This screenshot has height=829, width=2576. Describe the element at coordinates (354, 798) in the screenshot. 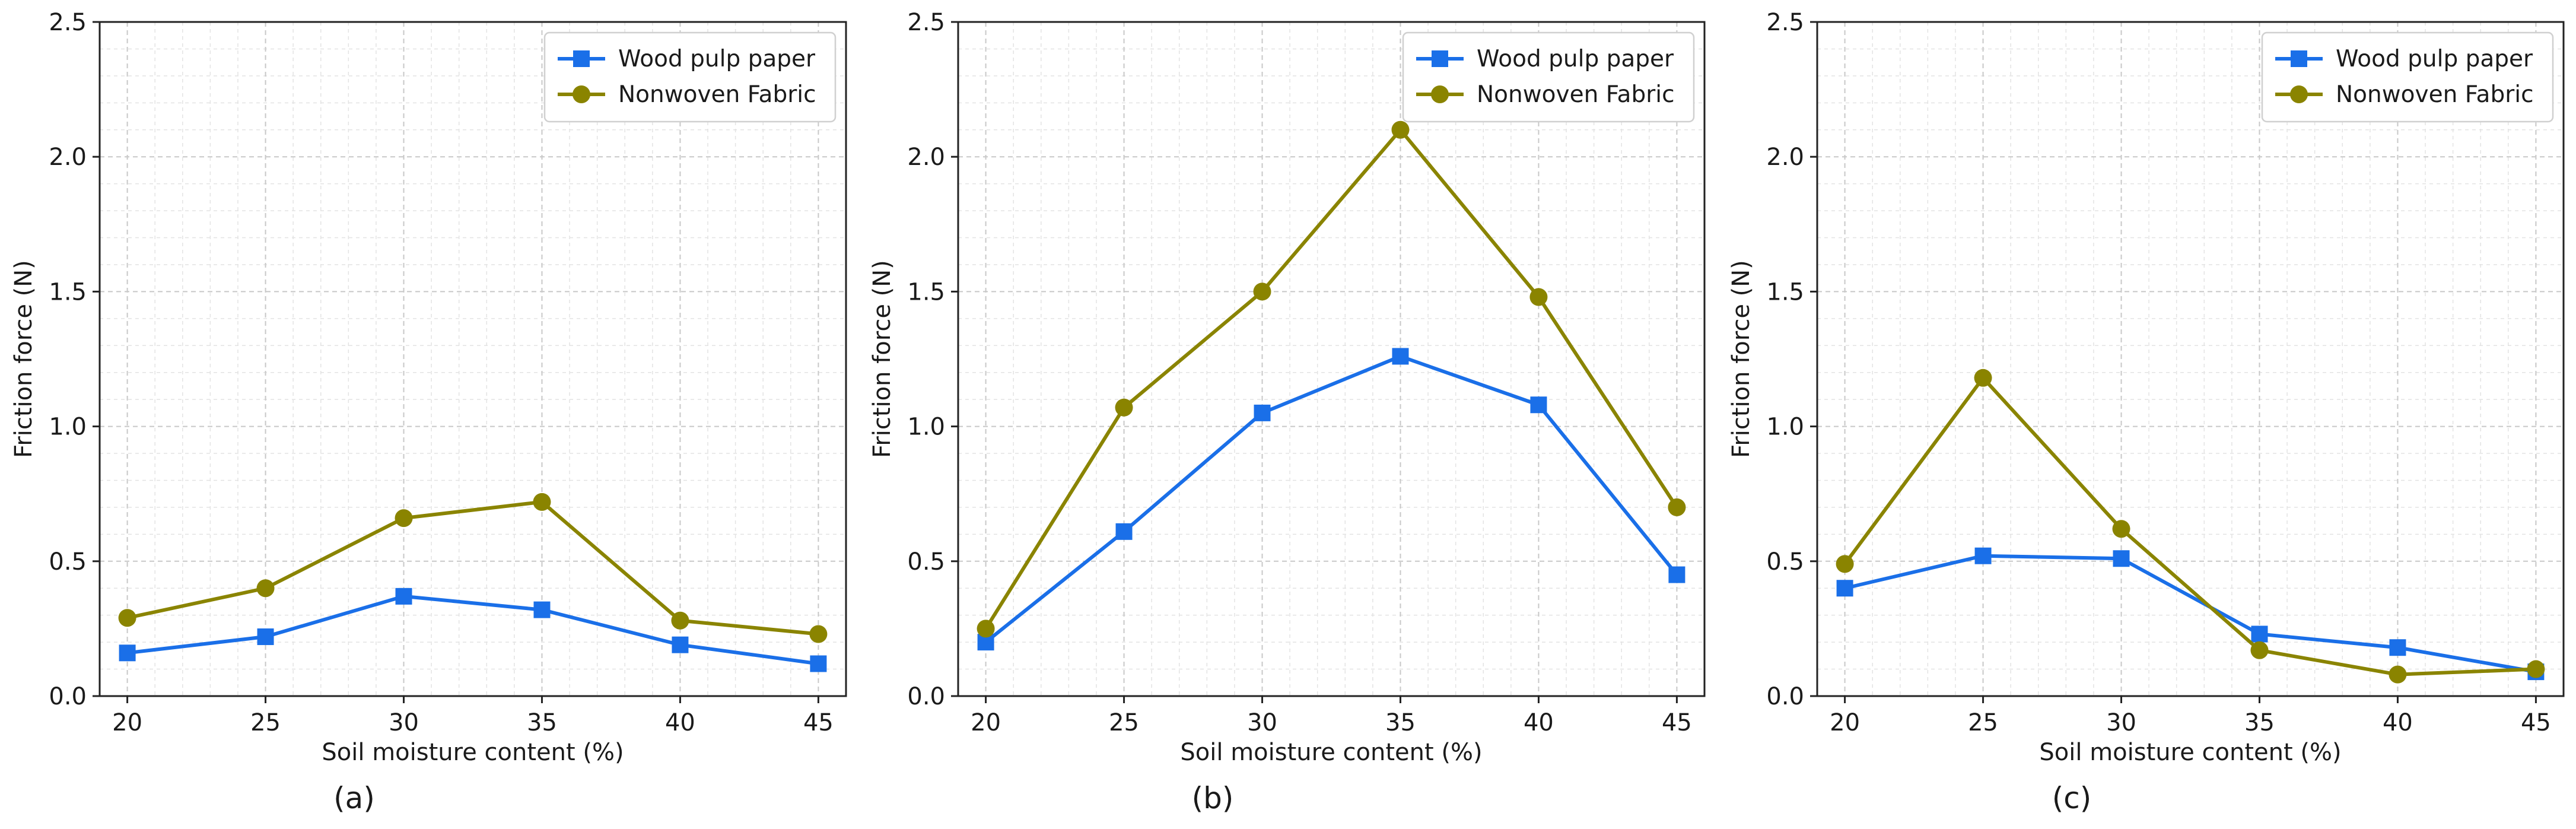

I see `panel-label: (a)` at that location.